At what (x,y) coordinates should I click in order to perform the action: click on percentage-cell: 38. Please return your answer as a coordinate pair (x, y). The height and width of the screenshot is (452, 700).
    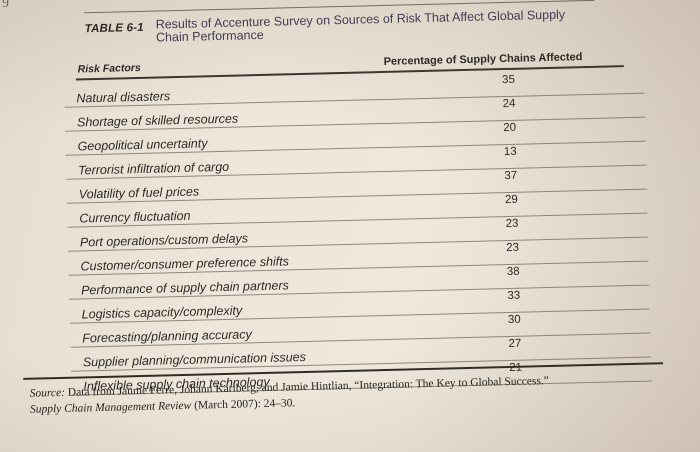
    Looking at the image, I should click on (513, 272).